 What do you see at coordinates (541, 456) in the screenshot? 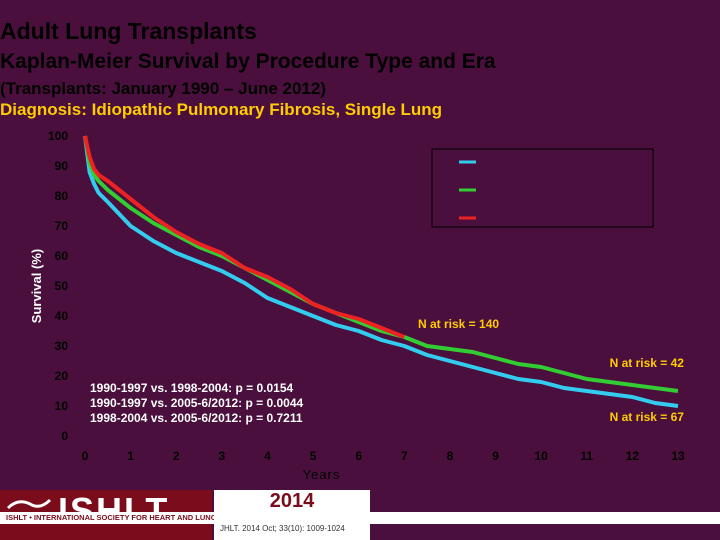
I see `x-tick-label: 10` at bounding box center [541, 456].